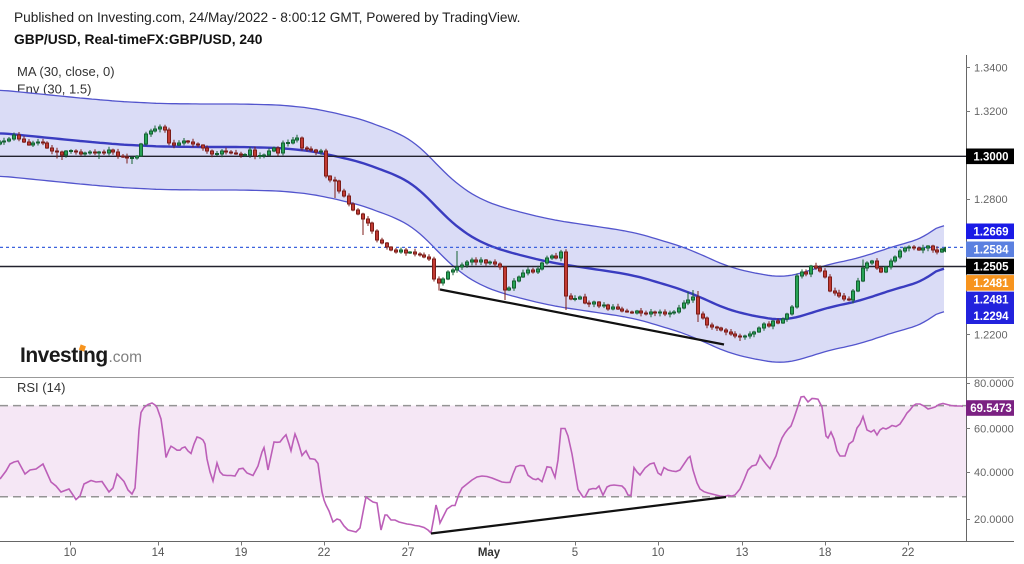 The width and height of the screenshot is (1024, 564). What do you see at coordinates (158, 553) in the screenshot?
I see `svg-text: 14` at bounding box center [158, 553].